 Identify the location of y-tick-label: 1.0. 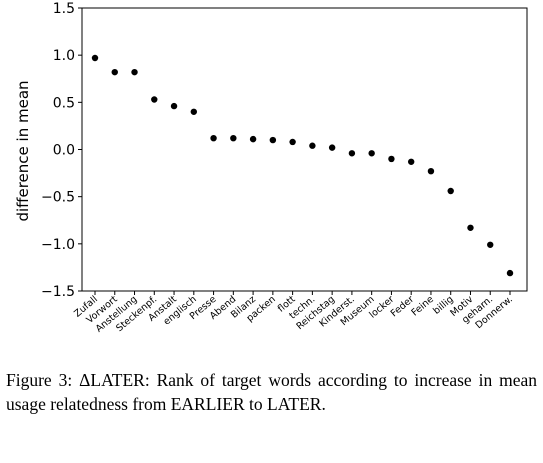
(64, 56).